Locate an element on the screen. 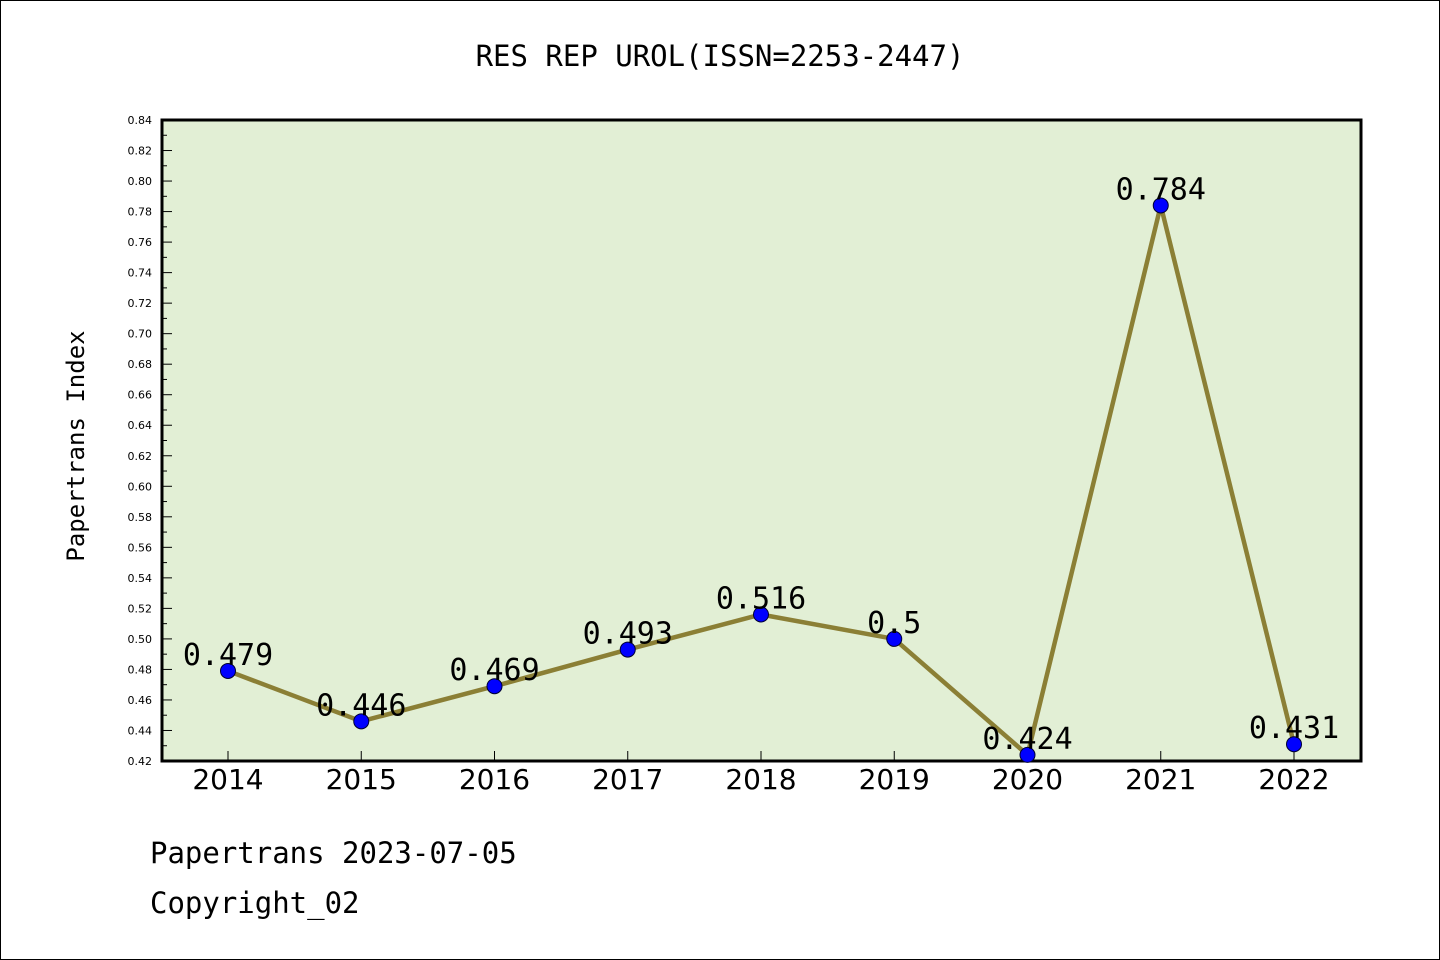 The height and width of the screenshot is (960, 1440). x-tick-label: 2022 is located at coordinates (1293, 779).